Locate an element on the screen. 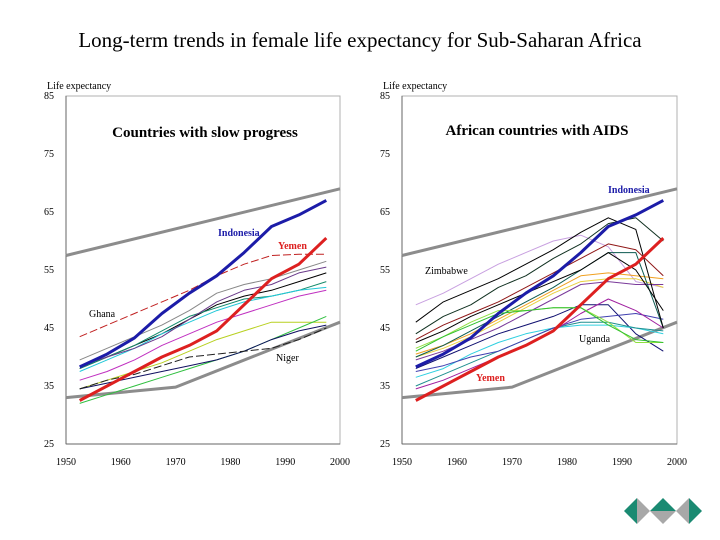 The image size is (720, 540). nav-right-icon is located at coordinates (689, 511).